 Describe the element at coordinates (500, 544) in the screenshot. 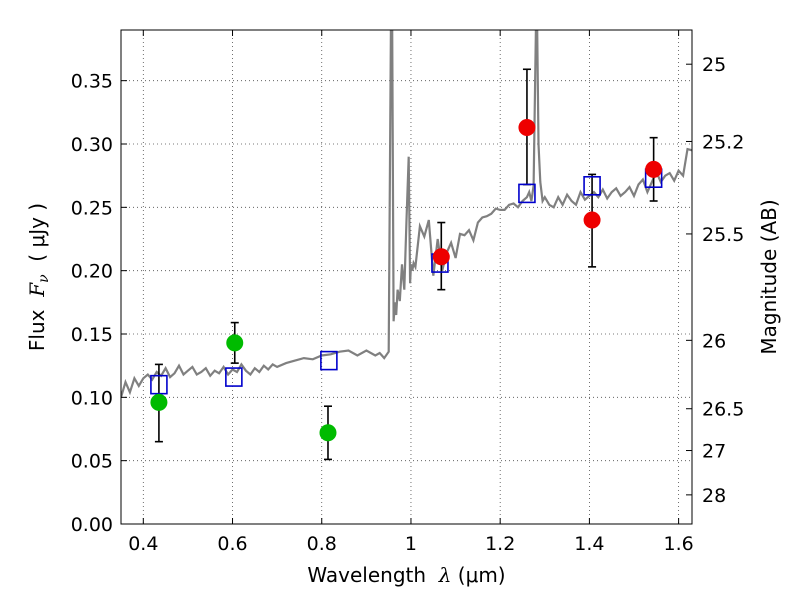

I see `x-tick-label: 1.2` at that location.